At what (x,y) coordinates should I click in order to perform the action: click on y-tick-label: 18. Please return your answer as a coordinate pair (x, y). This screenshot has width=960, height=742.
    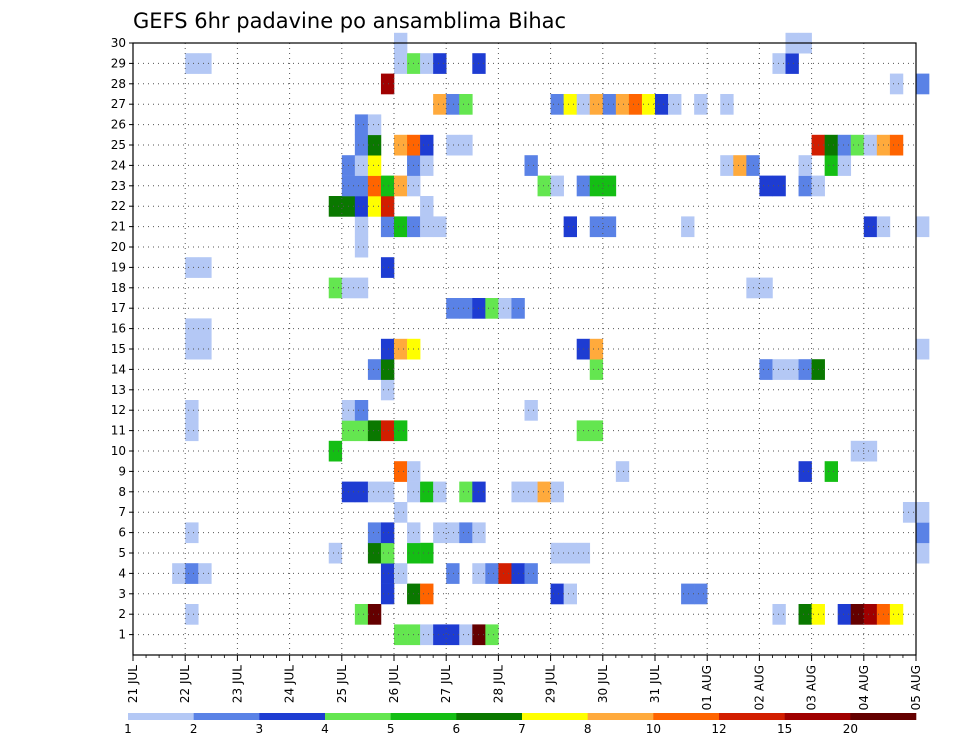
    Looking at the image, I should click on (118, 288).